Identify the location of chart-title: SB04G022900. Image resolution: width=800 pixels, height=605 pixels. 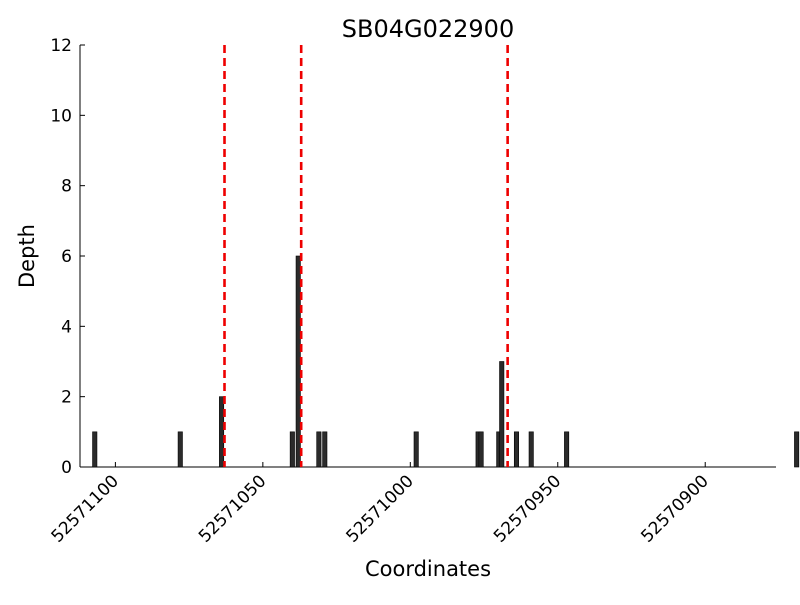
(428, 29).